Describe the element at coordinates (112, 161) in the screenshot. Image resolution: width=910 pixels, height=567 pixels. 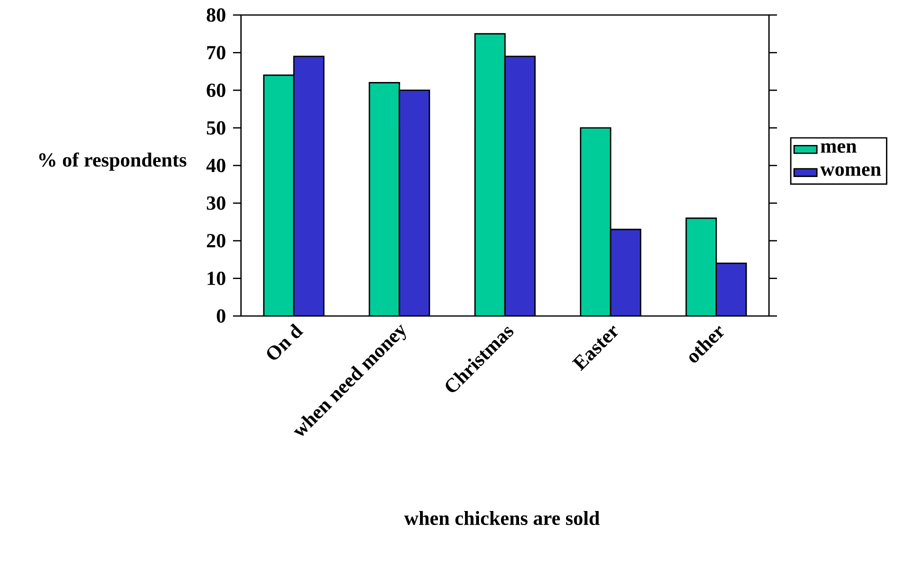
I see `y-axis-title: % of respondents` at that location.